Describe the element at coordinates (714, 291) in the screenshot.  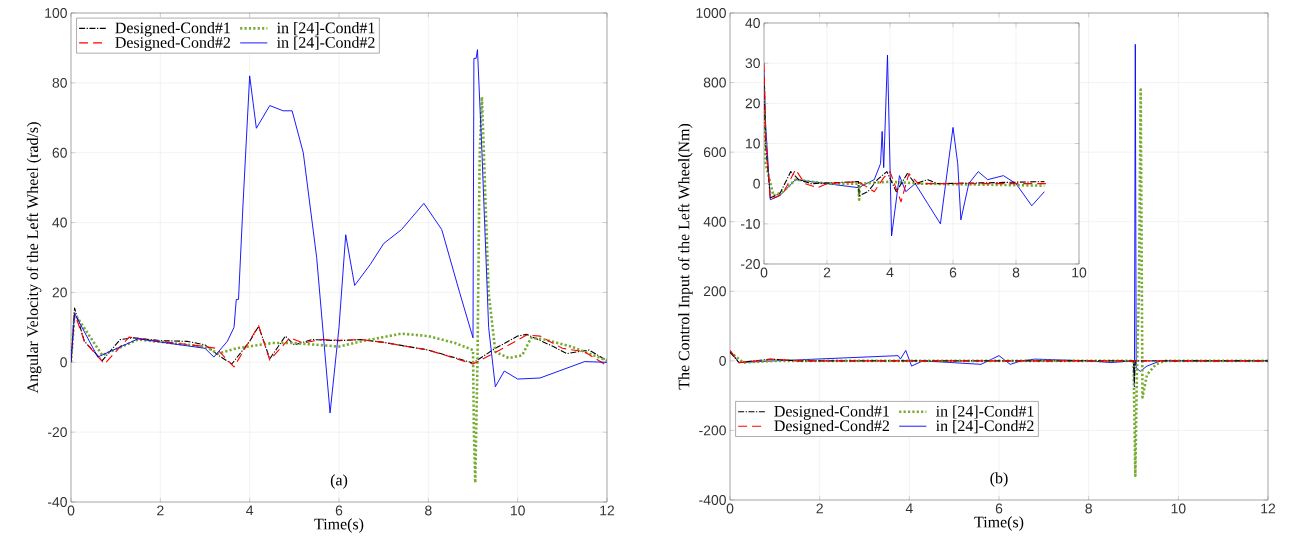
I see `y-tick-label: 200` at that location.